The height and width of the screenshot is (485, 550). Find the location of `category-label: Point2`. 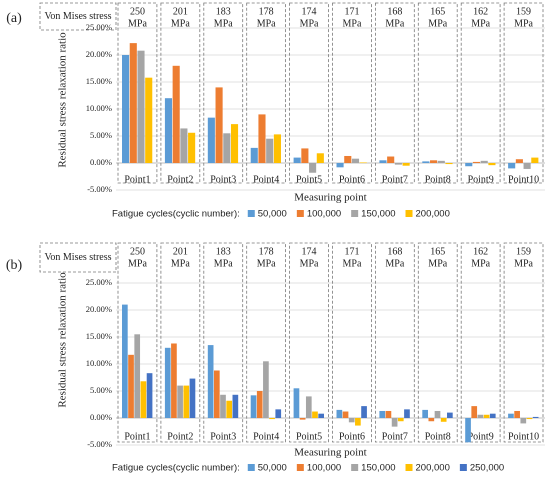

category-label: Point2 is located at coordinates (180, 179).